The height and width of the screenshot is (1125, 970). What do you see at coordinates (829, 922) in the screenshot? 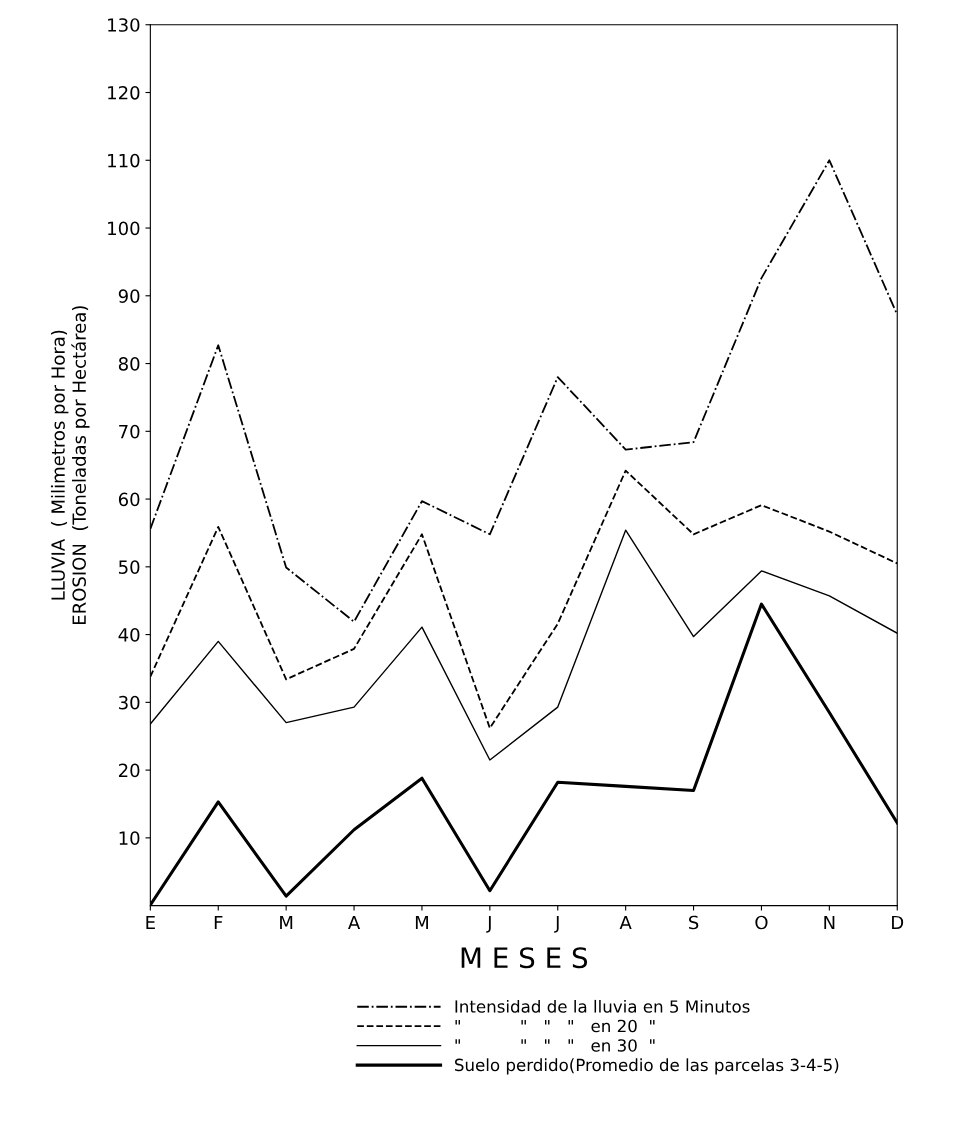
I see `x-tick-label: N` at bounding box center [829, 922].